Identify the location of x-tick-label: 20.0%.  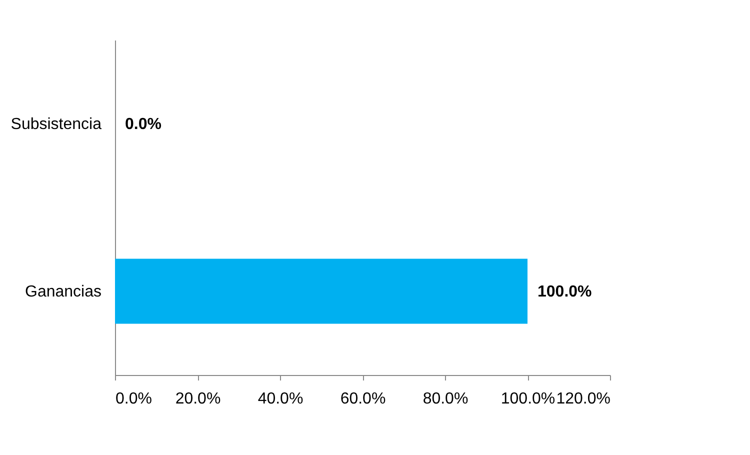
(198, 399).